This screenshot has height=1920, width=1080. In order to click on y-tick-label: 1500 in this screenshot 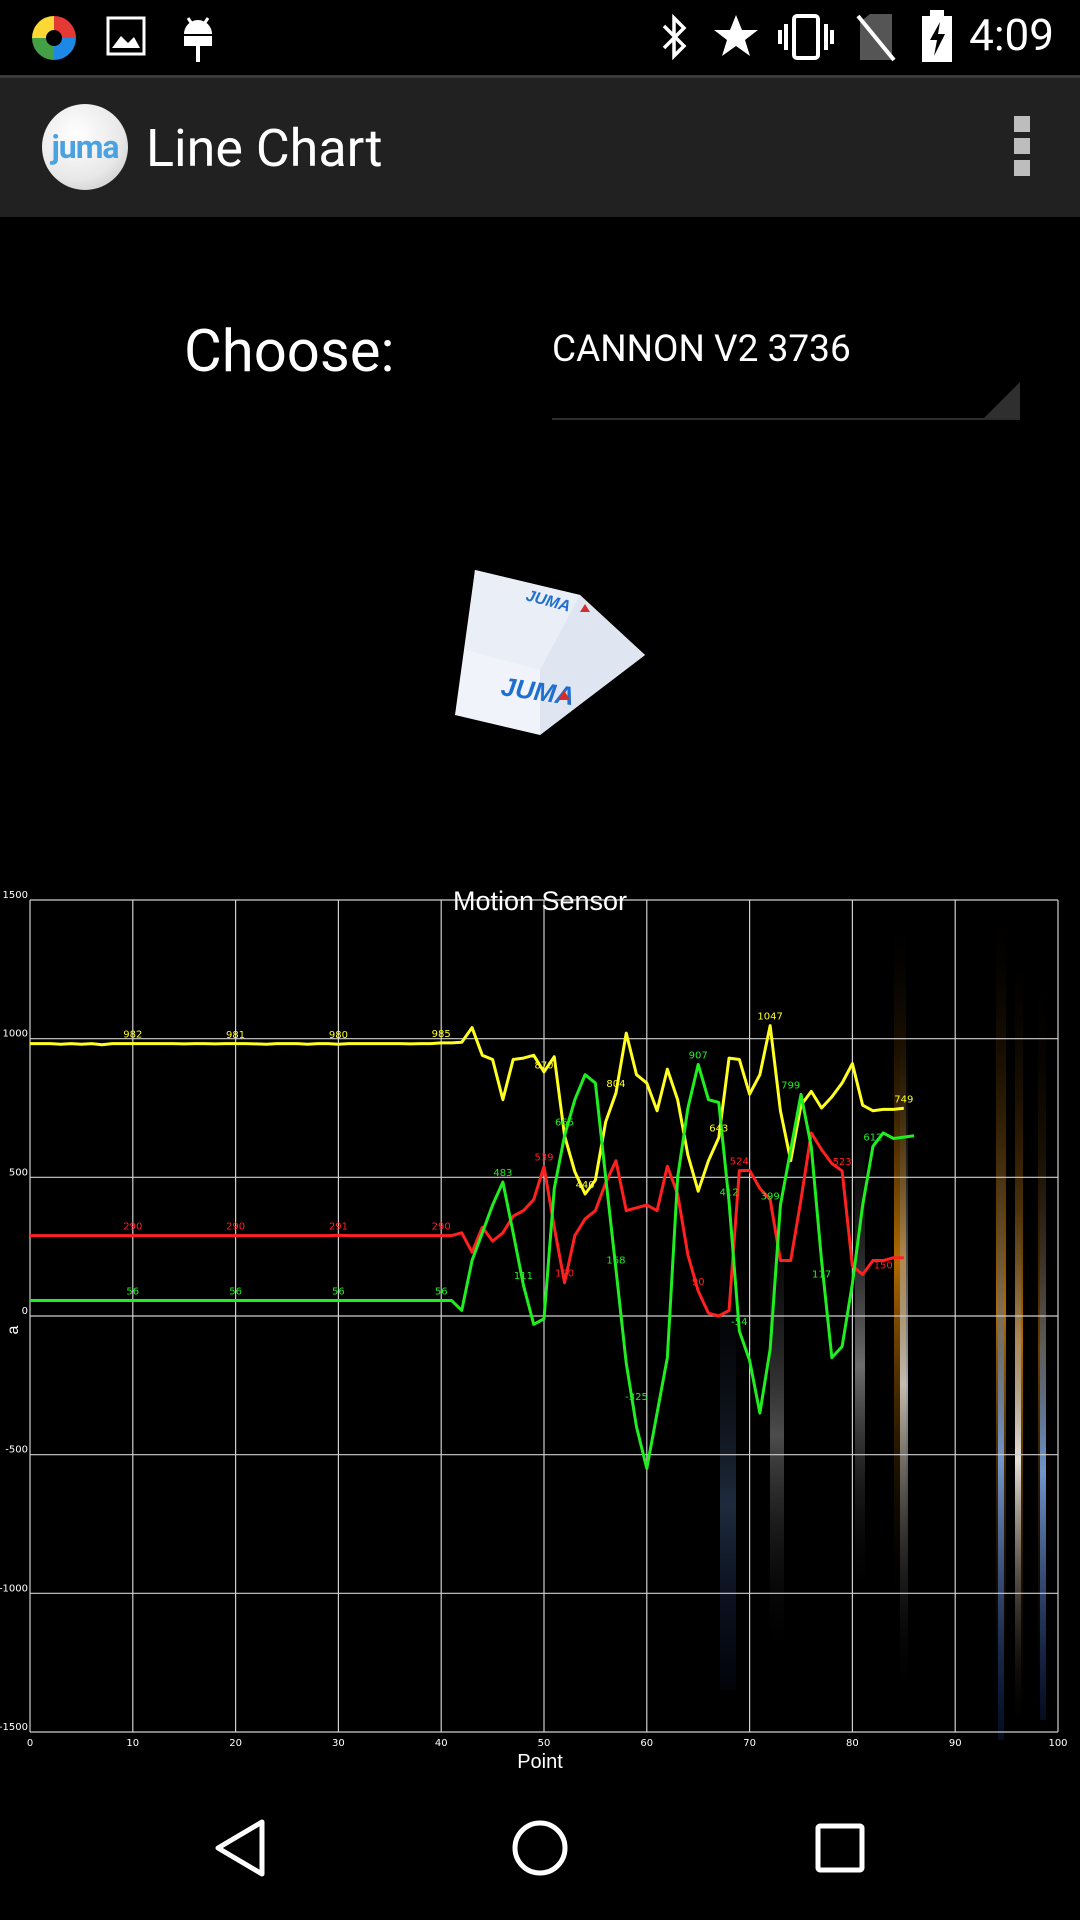, I will do `click(15, 895)`.